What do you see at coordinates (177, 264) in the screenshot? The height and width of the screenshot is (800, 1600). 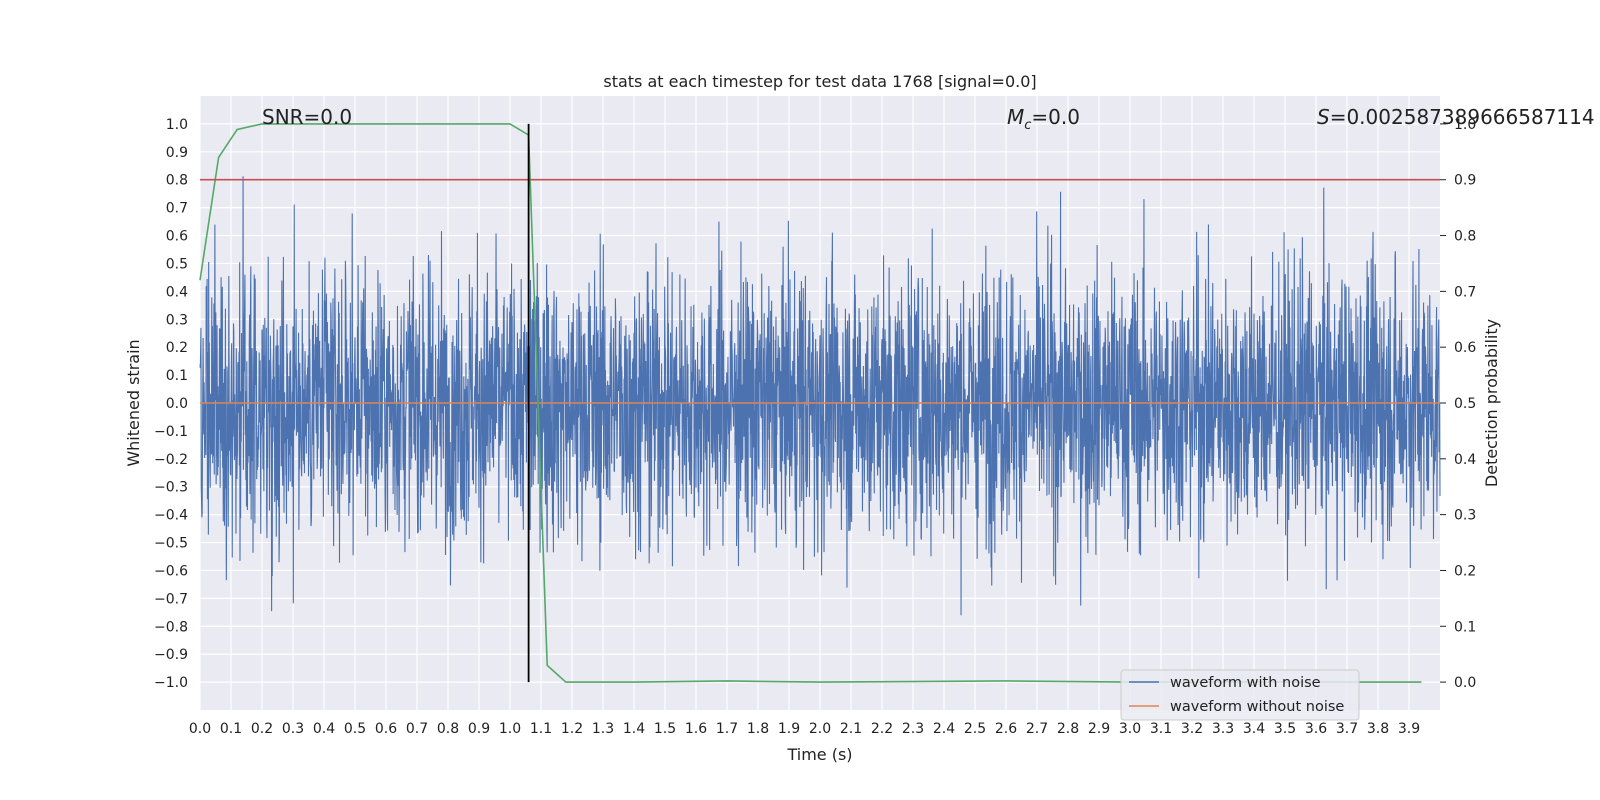 I see `y-tick-label: 0.5` at bounding box center [177, 264].